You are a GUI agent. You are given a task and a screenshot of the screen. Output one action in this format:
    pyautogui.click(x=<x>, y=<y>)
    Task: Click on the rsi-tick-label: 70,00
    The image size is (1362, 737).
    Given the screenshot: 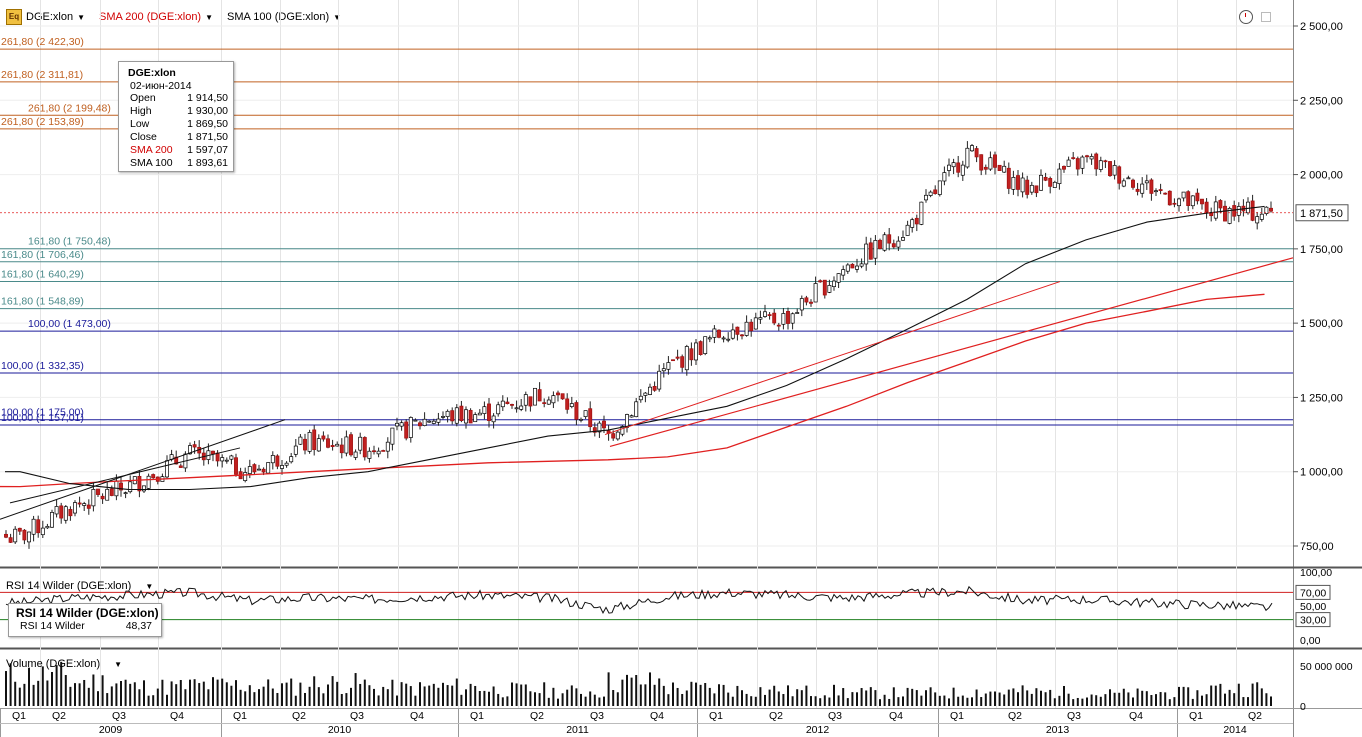 What is the action you would take?
    pyautogui.click(x=1313, y=593)
    